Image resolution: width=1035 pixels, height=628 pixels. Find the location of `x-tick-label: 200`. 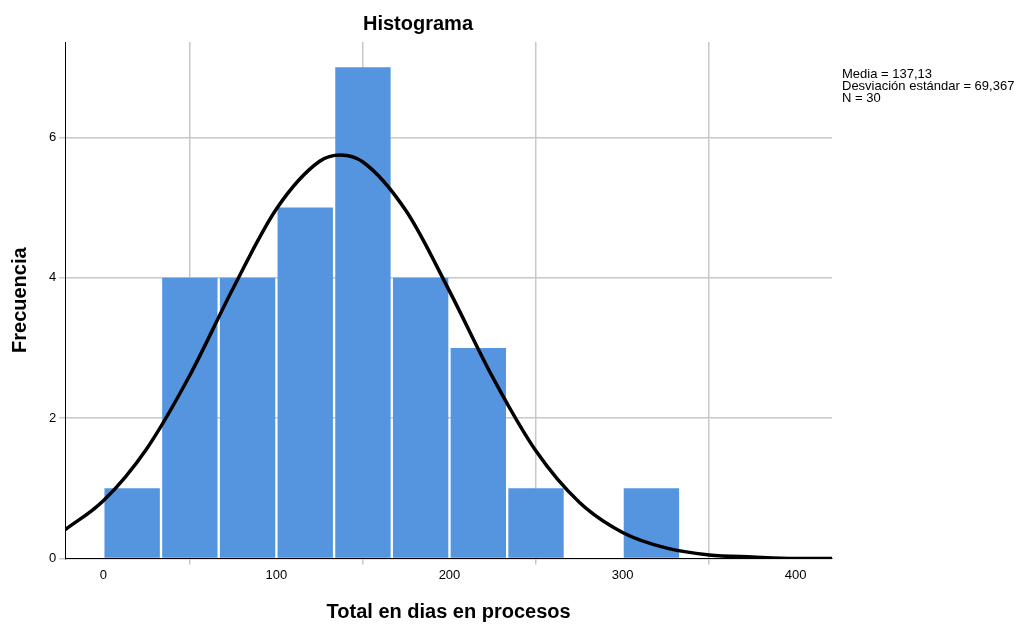

x-tick-label: 200 is located at coordinates (449, 574).